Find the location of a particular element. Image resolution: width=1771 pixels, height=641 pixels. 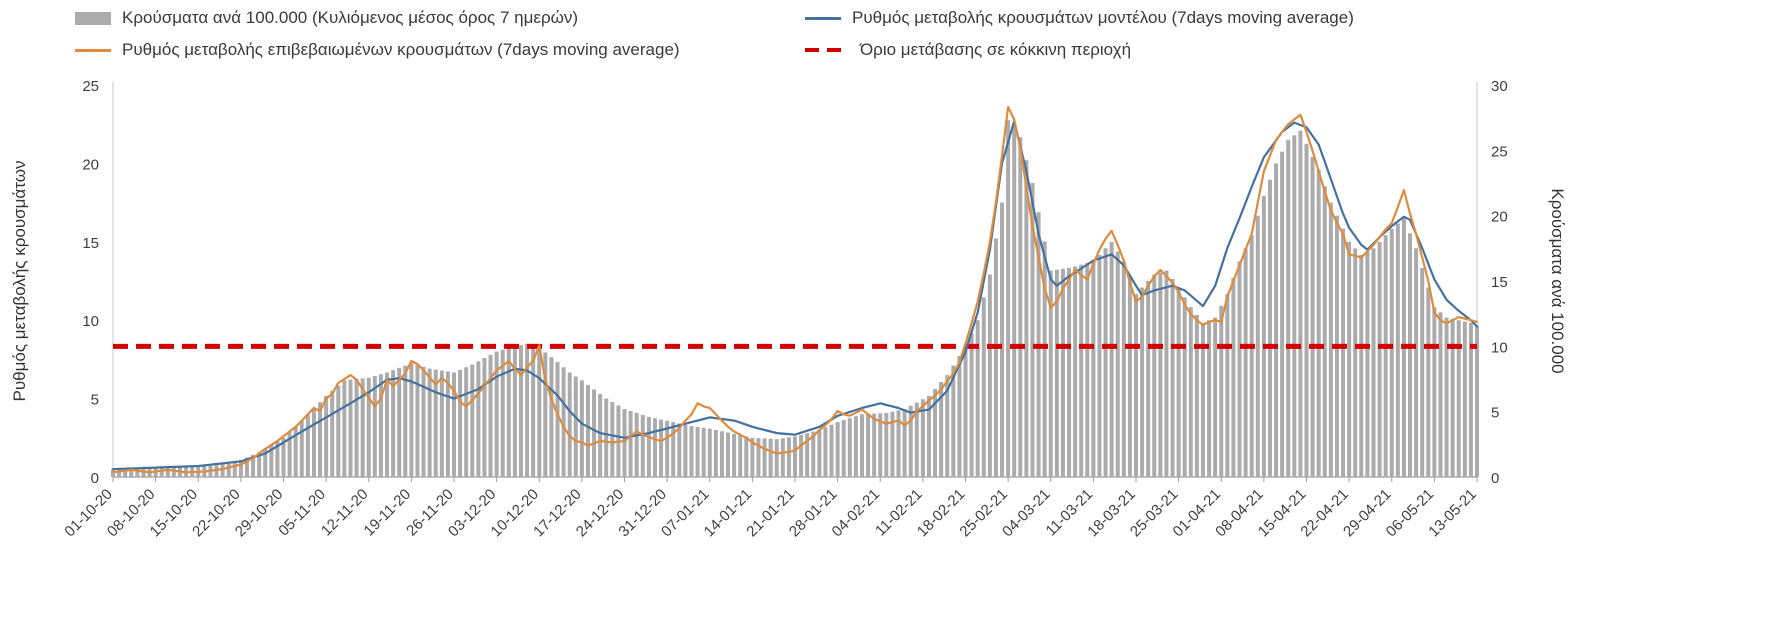

red-dashed-line-swatch-icon is located at coordinates (827, 50).